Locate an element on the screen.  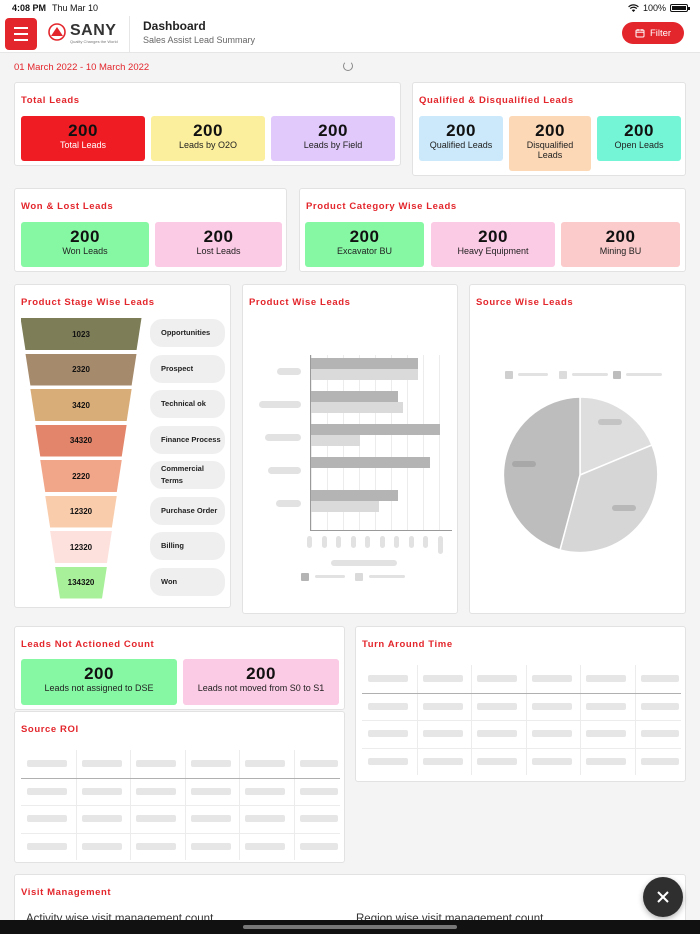
tile-label: Open Leads is located at coordinates (639, 145).